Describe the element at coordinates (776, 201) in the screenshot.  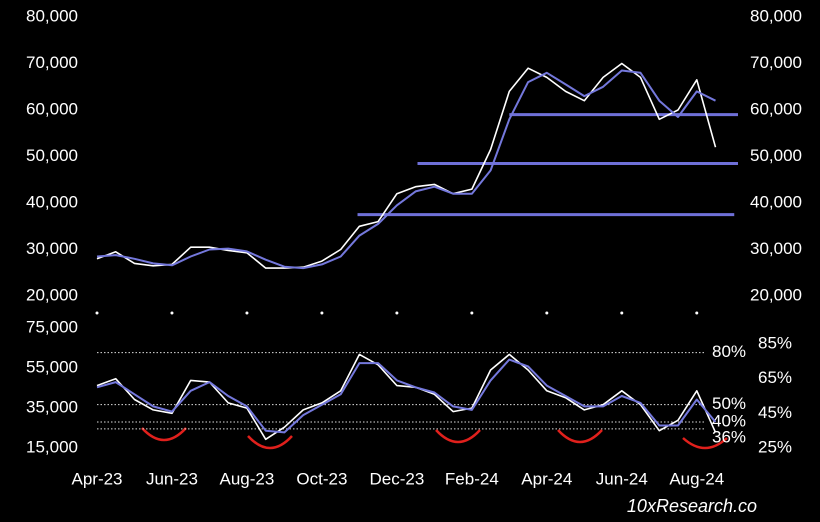
I see `y-tick-label-right: 40,000` at that location.